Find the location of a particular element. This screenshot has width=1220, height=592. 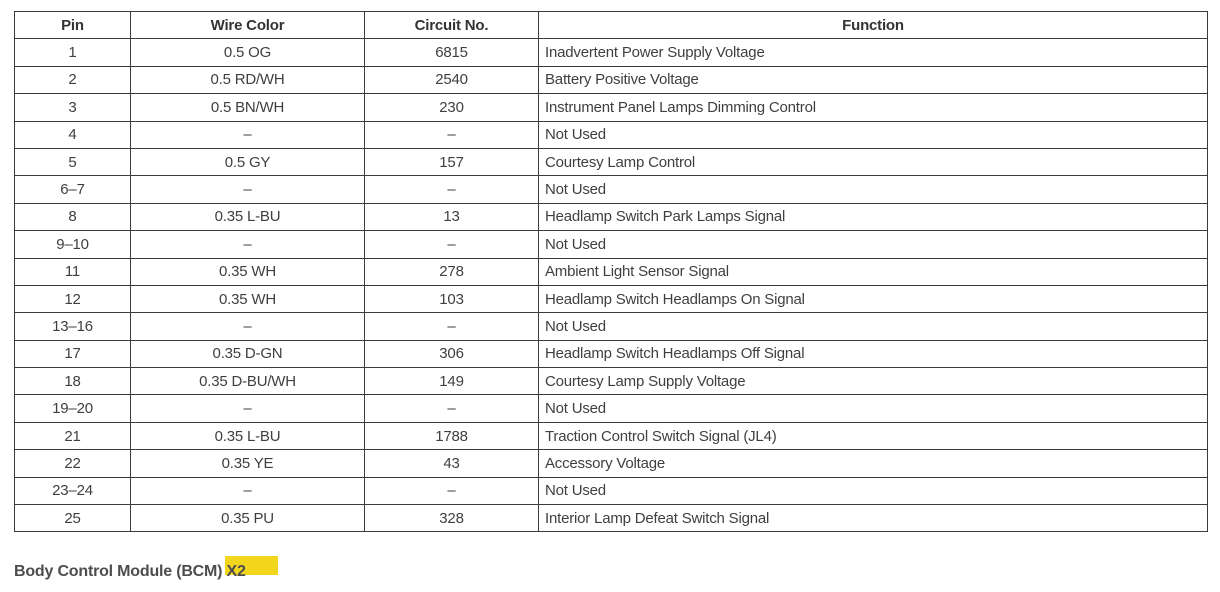

caption-text: Body Control Module (BCM) is located at coordinates (120, 571).